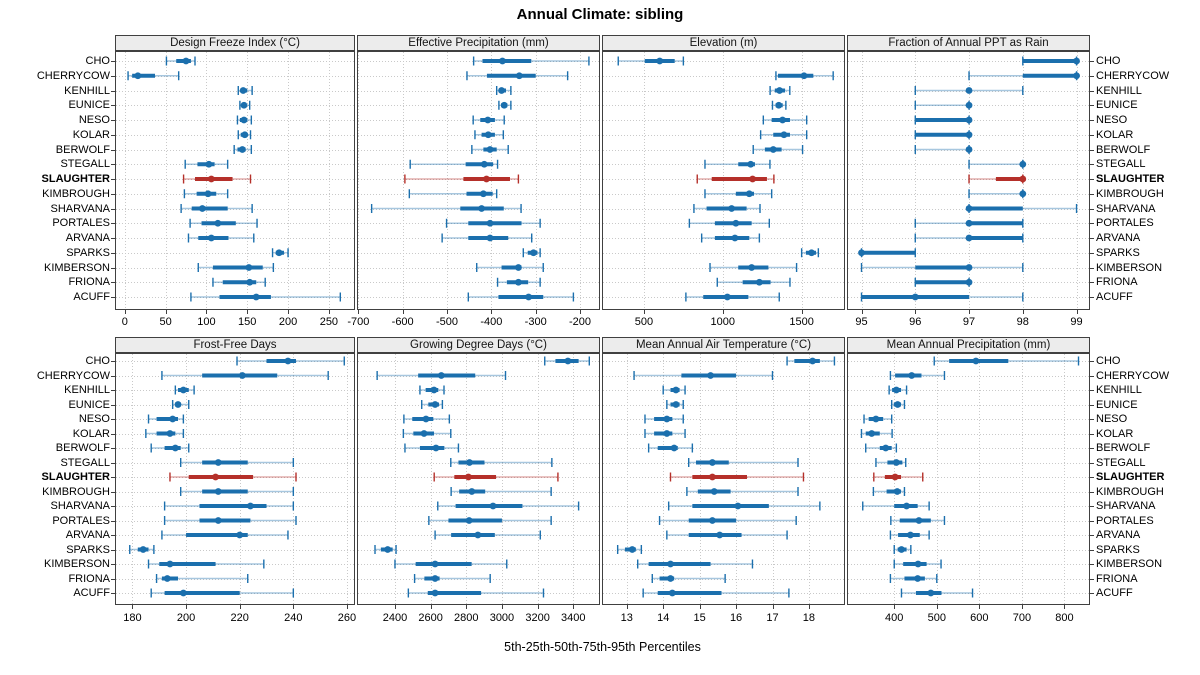  I want to click on panel-title: Frost-Free Days, so click(235, 345).